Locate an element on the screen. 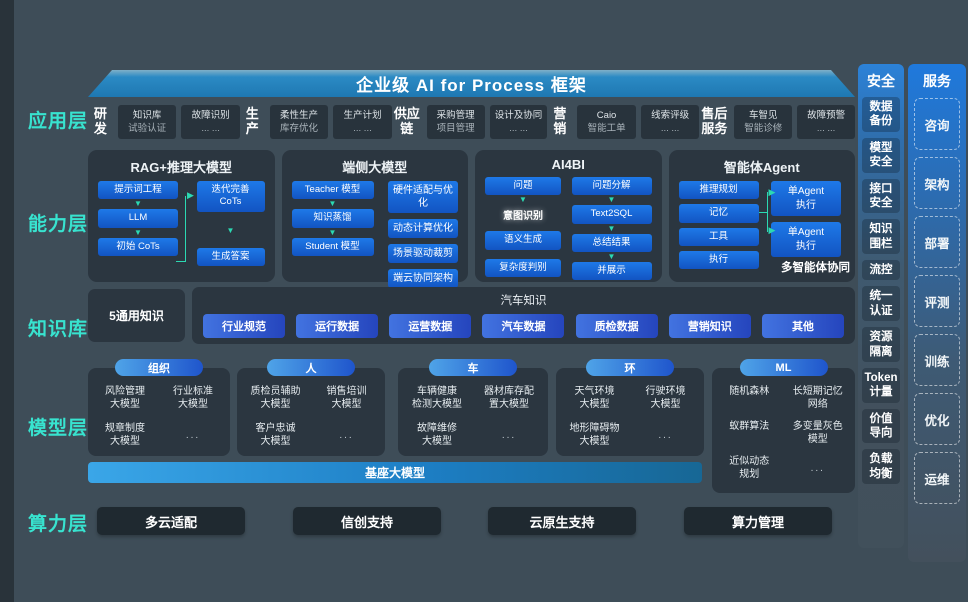 Image resolution: width=968 pixels, height=602 pixels. edge-scene-pruning: 场景驱动裁剪 is located at coordinates (423, 253).